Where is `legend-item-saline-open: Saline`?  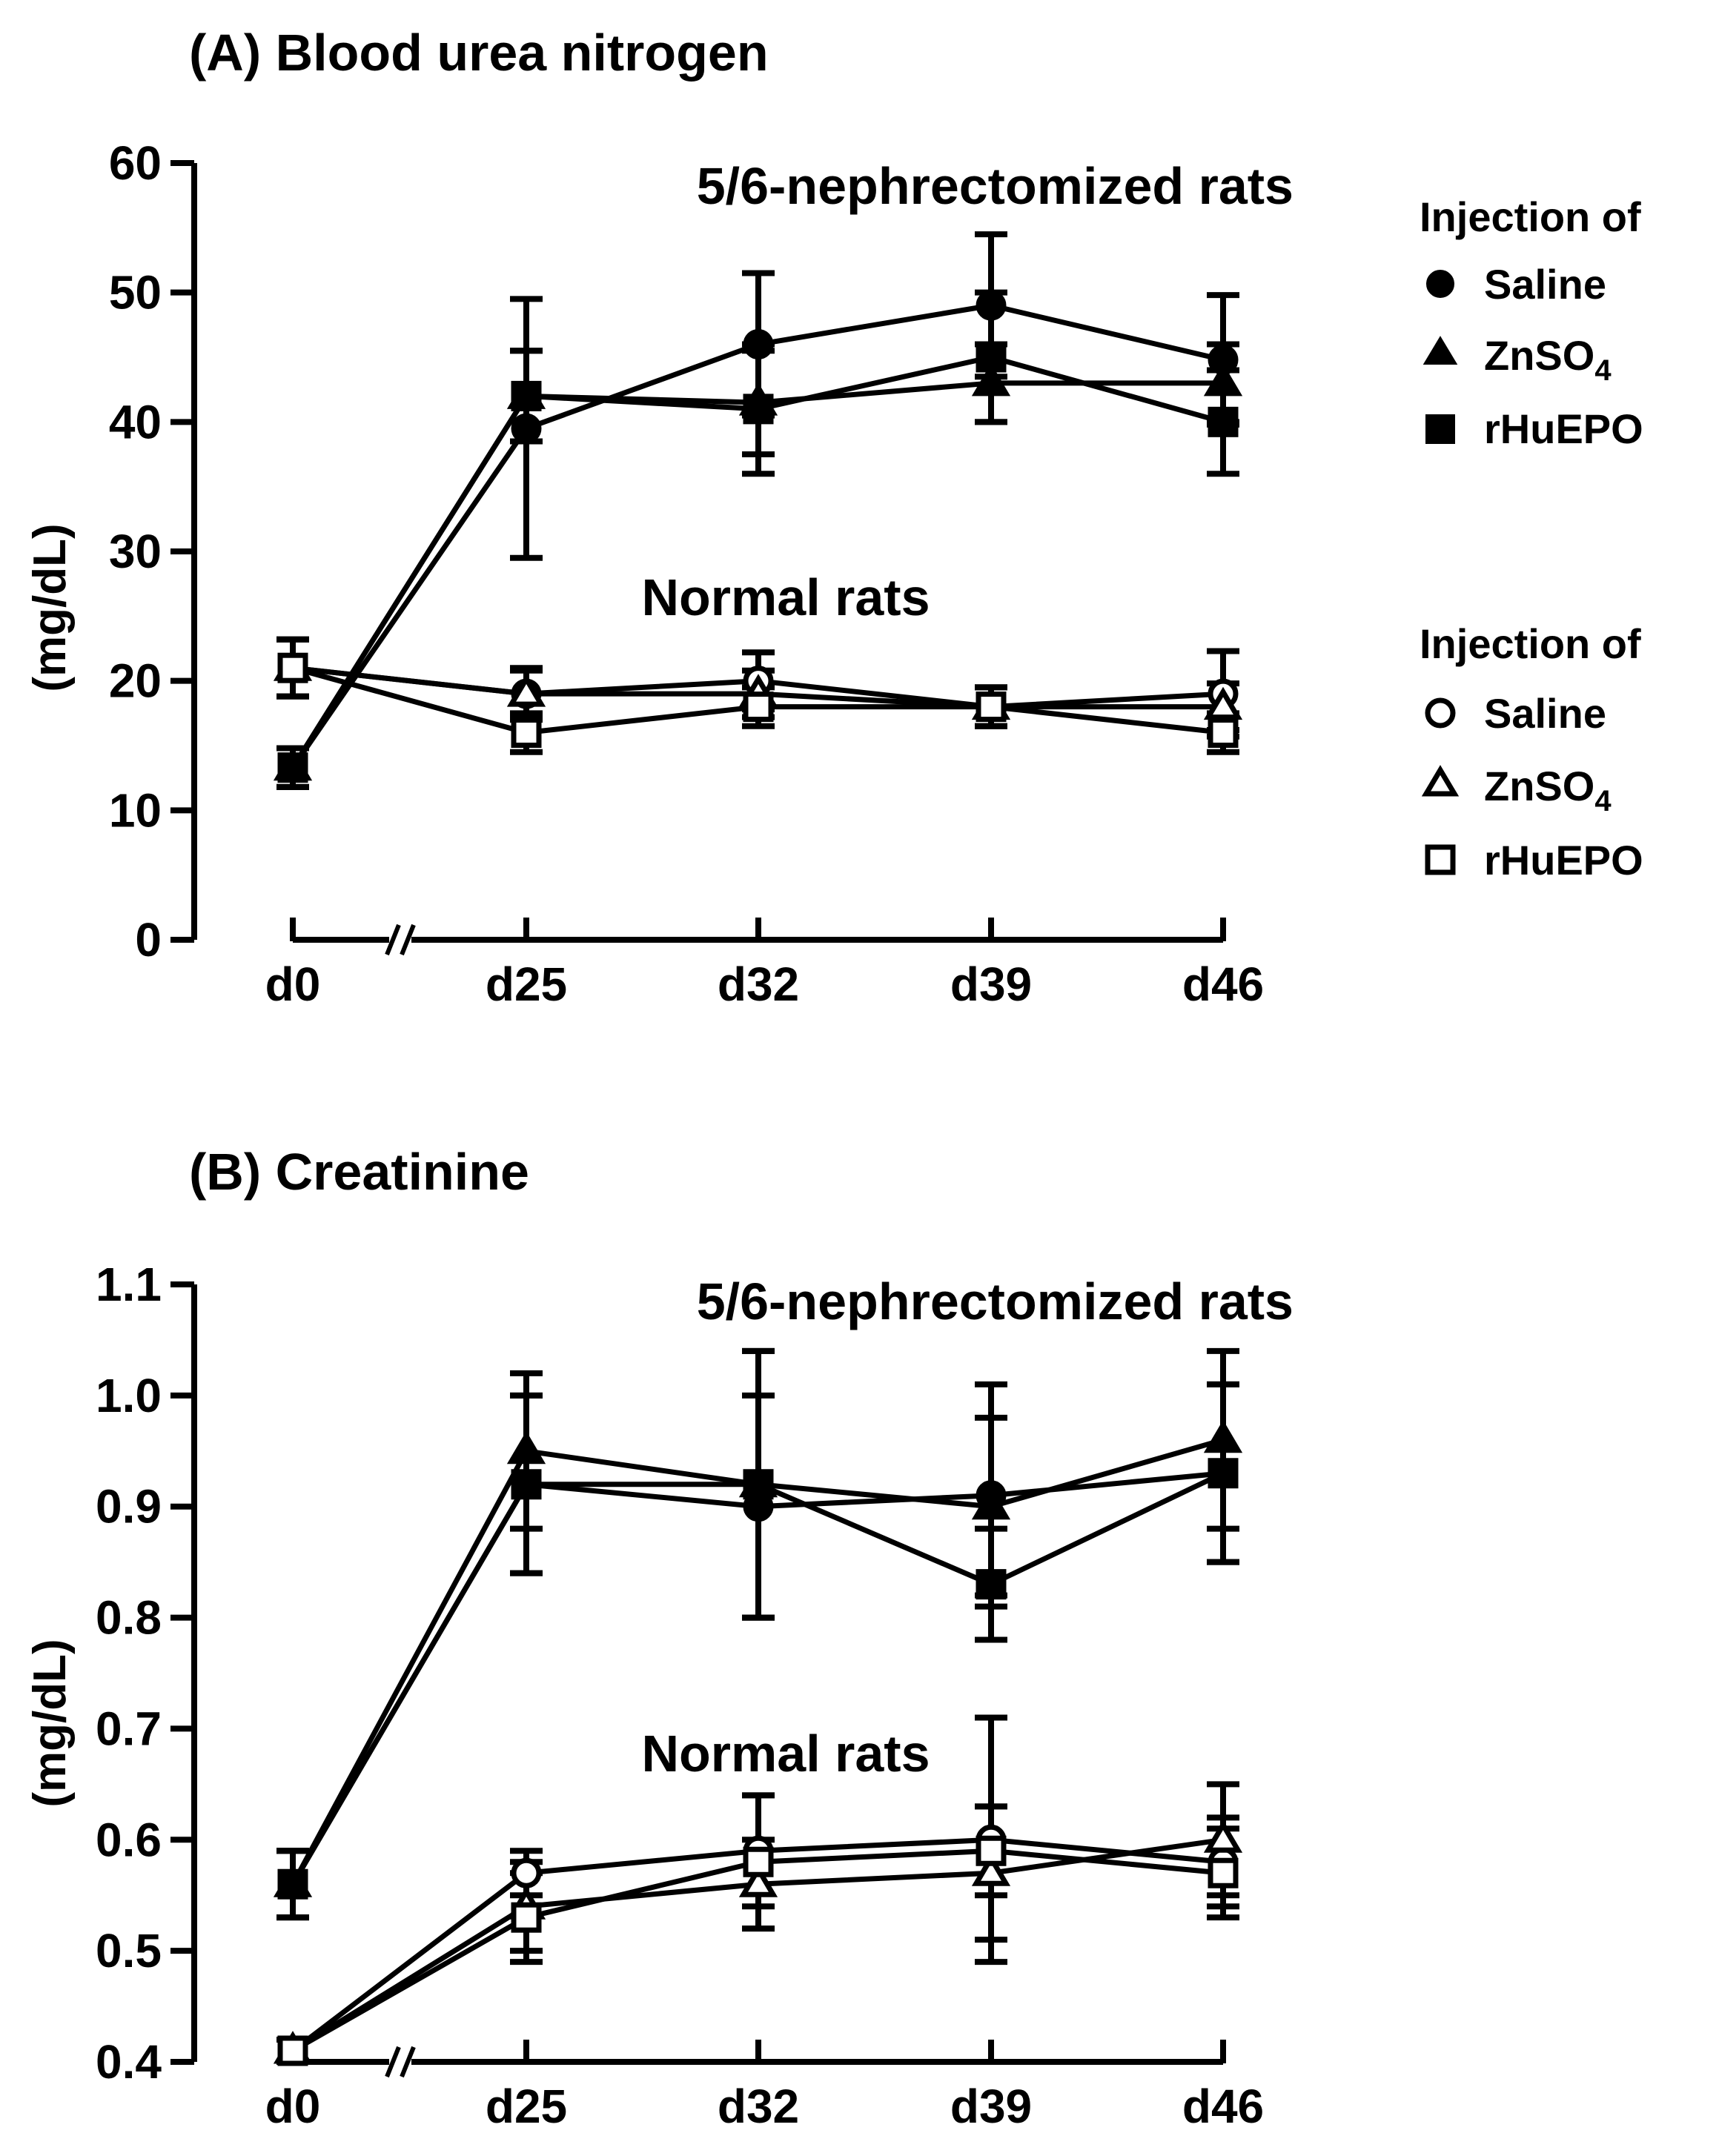 legend-item-saline-open: Saline is located at coordinates (1515, 713).